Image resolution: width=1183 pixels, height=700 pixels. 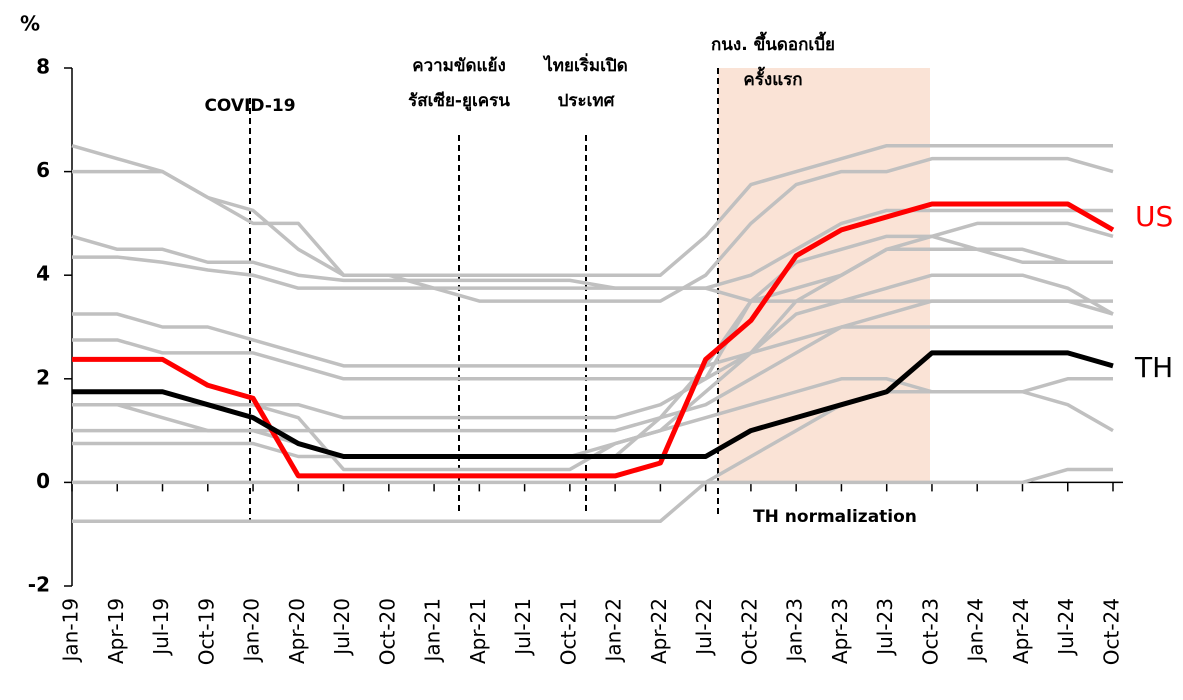 I want to click on x-tick-label: Oct-20, so click(x=387, y=631).